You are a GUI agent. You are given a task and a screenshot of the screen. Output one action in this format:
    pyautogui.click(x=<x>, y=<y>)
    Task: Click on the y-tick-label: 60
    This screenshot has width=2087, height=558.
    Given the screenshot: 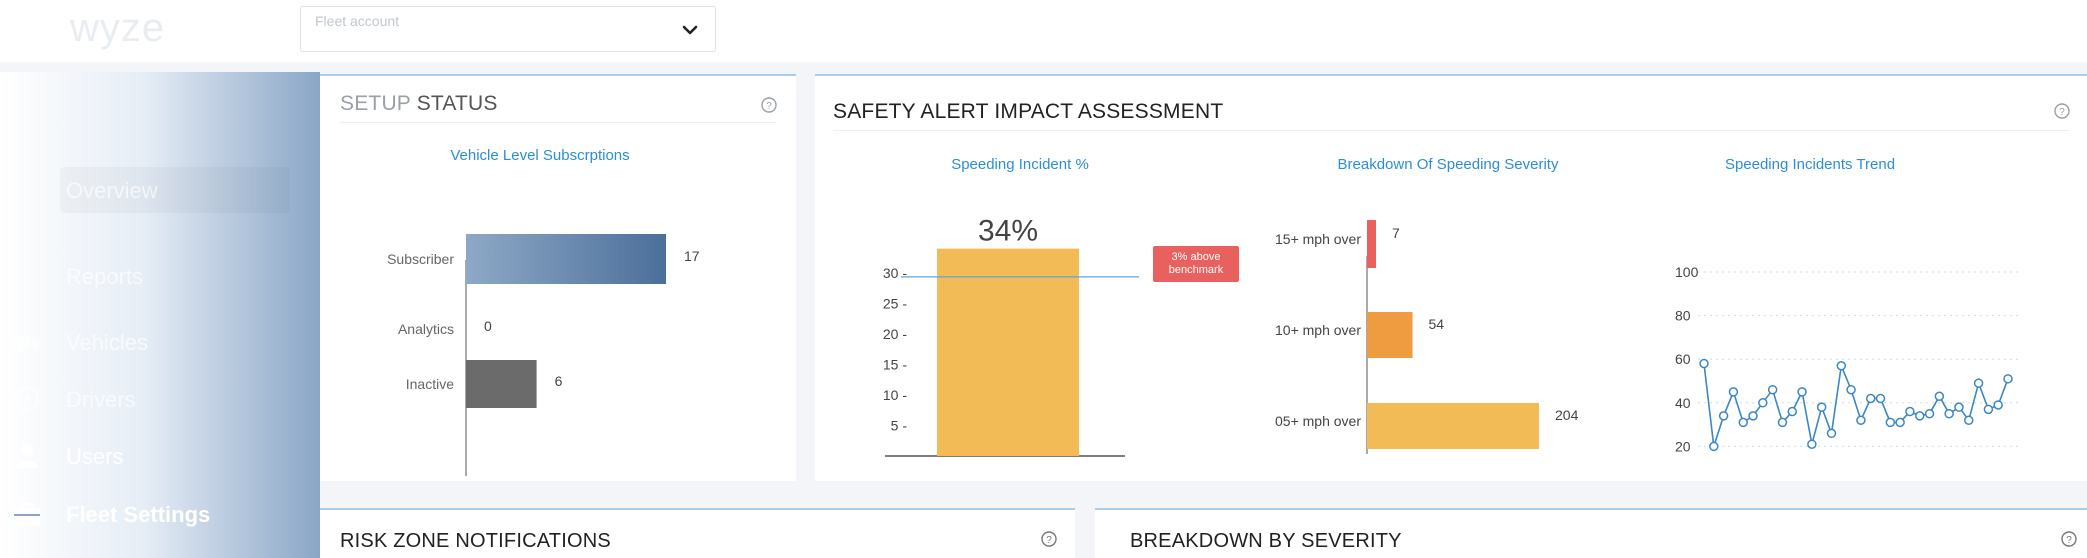 What is the action you would take?
    pyautogui.click(x=1683, y=359)
    